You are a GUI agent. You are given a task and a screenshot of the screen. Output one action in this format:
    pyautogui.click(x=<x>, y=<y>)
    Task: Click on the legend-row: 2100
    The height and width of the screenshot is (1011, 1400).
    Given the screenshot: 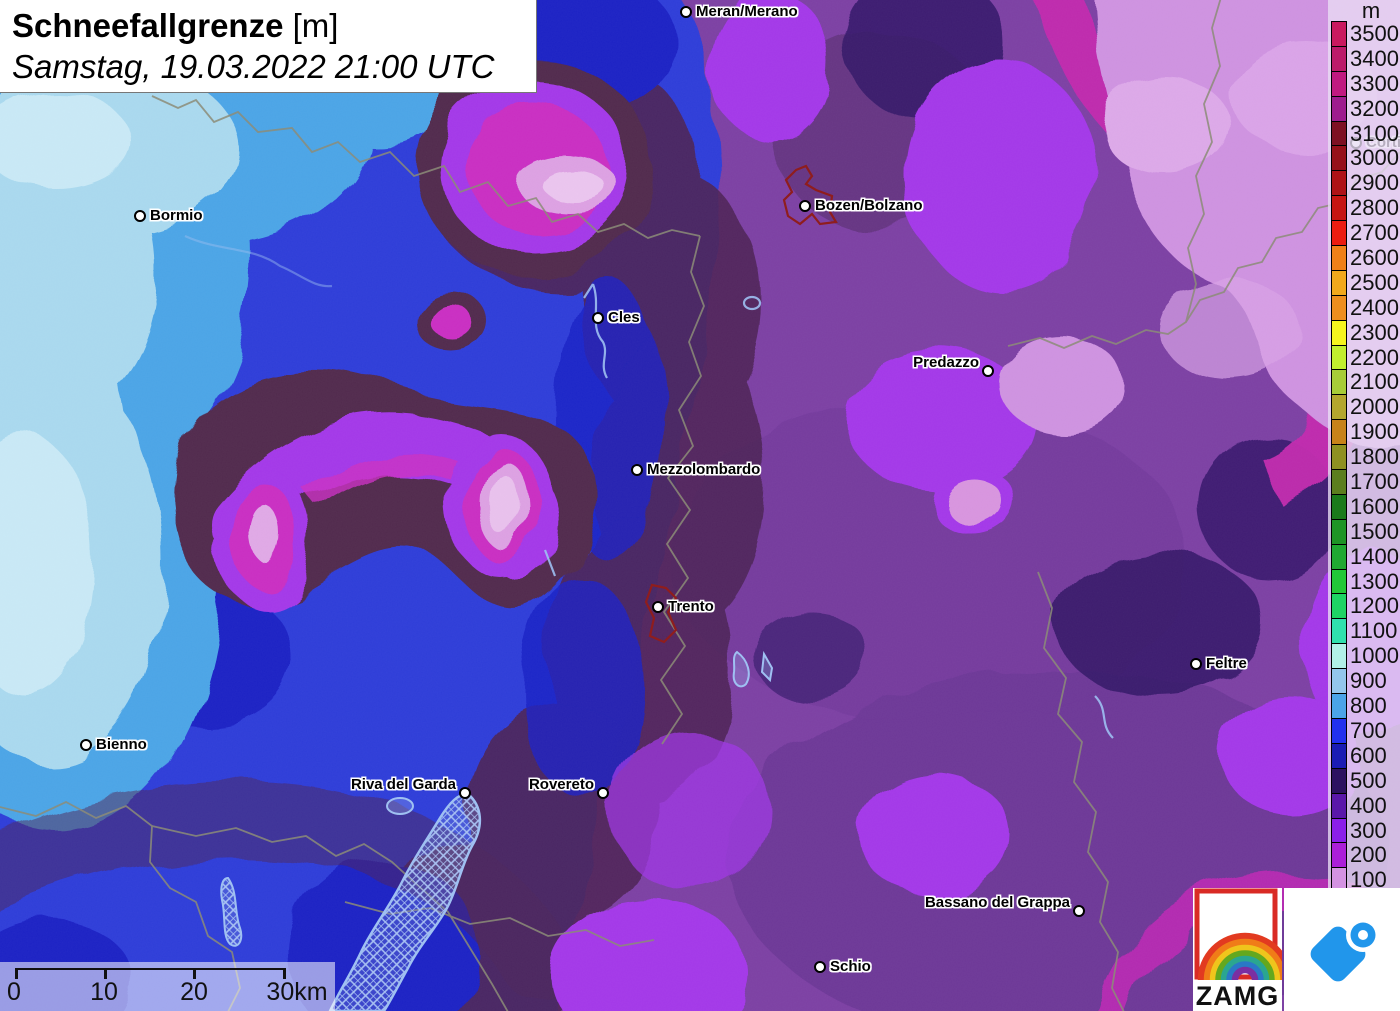 What is the action you would take?
    pyautogui.click(x=1364, y=382)
    